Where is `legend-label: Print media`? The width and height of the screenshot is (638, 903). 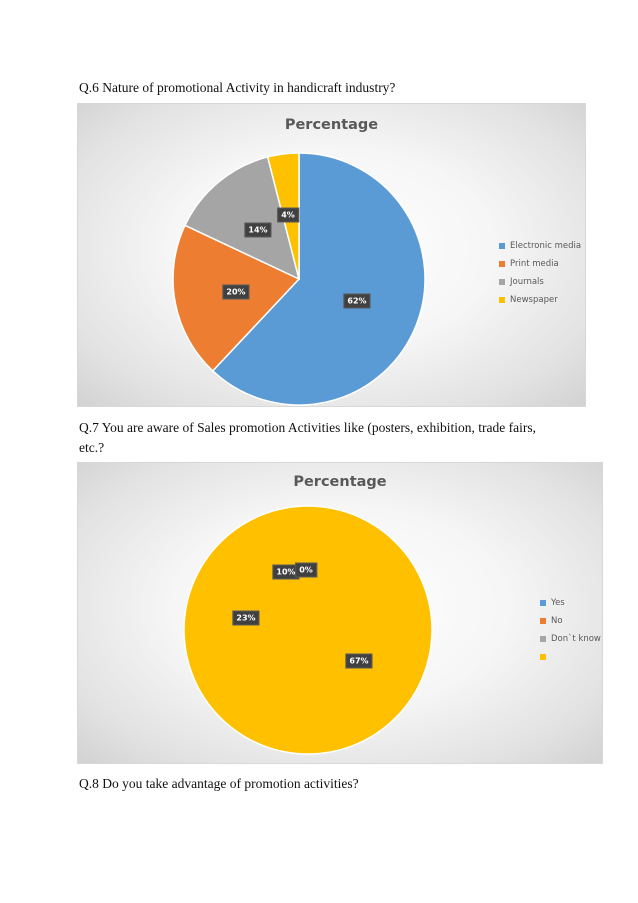 legend-label: Print media is located at coordinates (534, 264).